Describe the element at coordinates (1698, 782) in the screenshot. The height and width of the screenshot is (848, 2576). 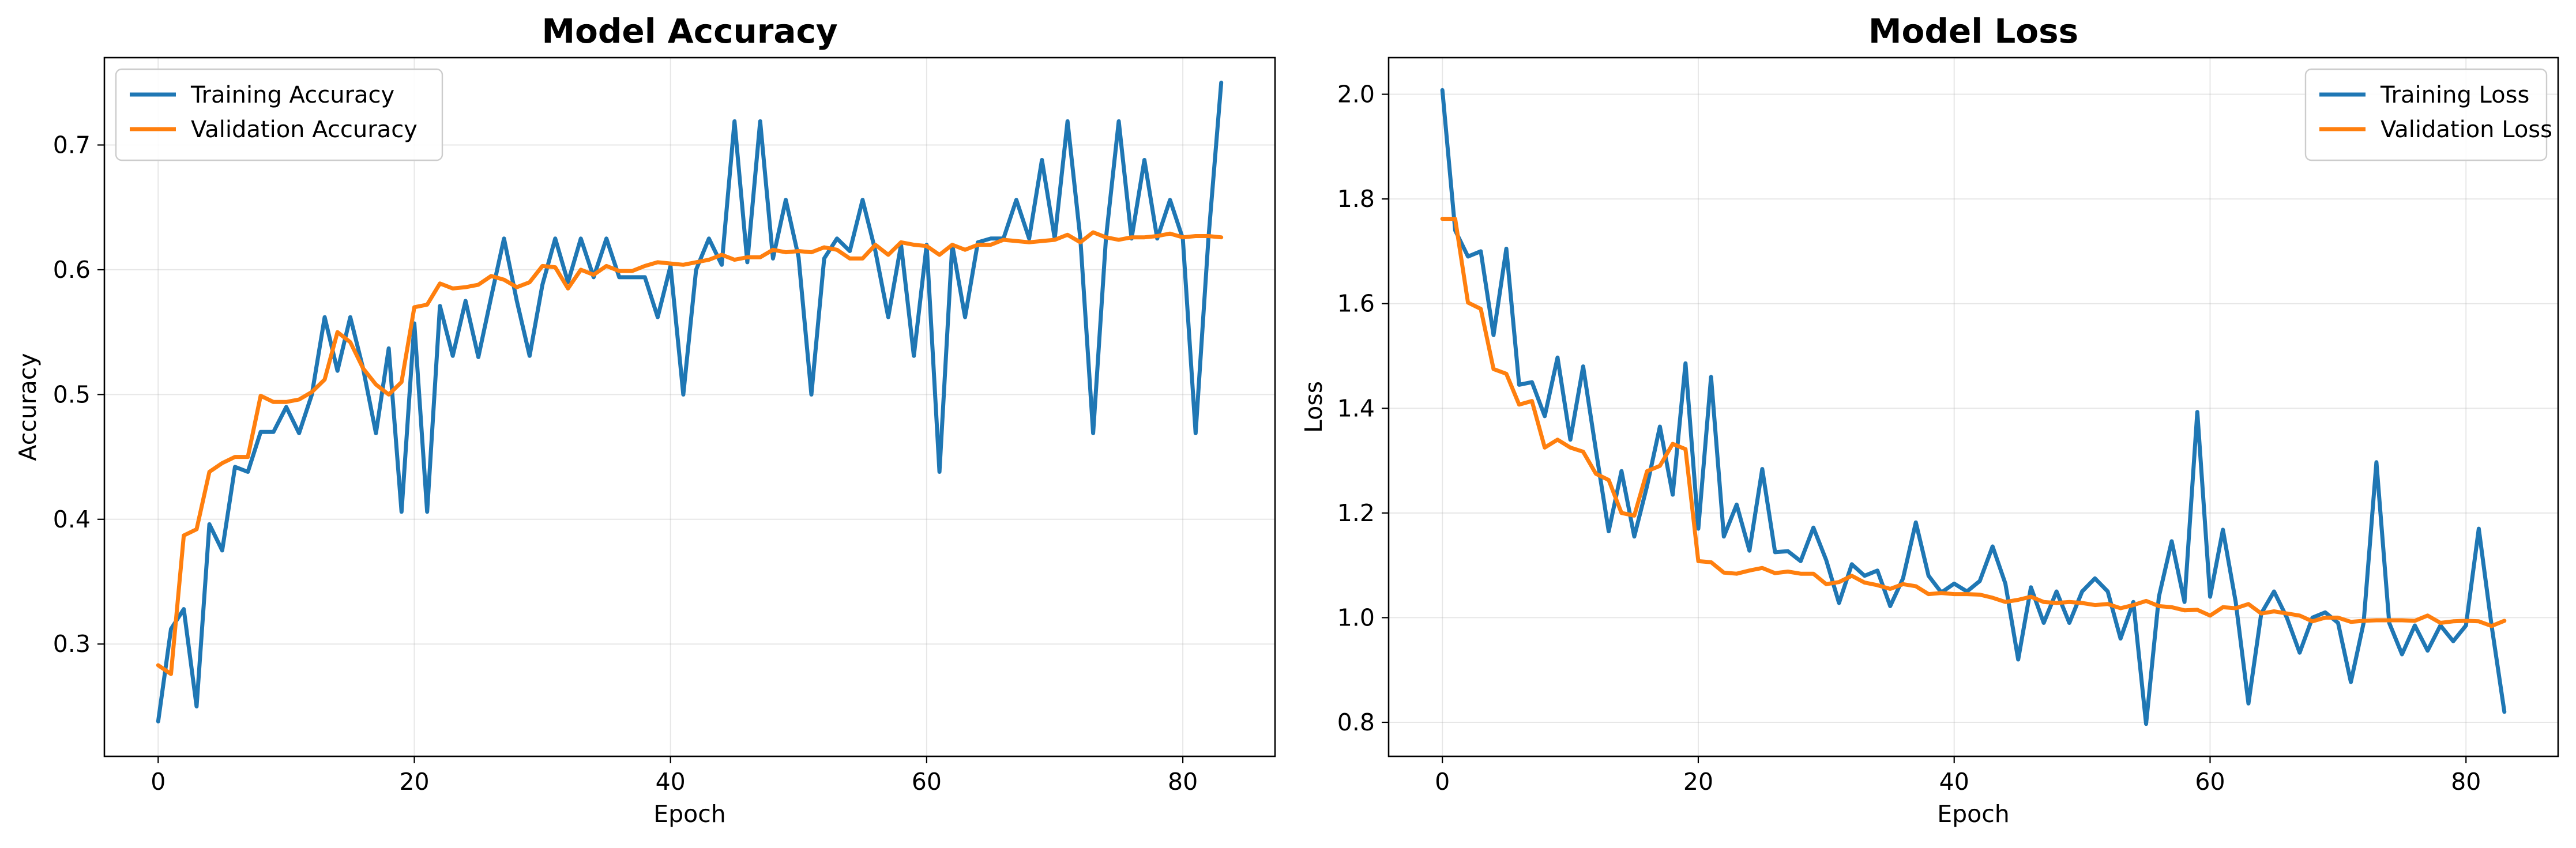
I see `loss-x-tick-label: 20` at that location.